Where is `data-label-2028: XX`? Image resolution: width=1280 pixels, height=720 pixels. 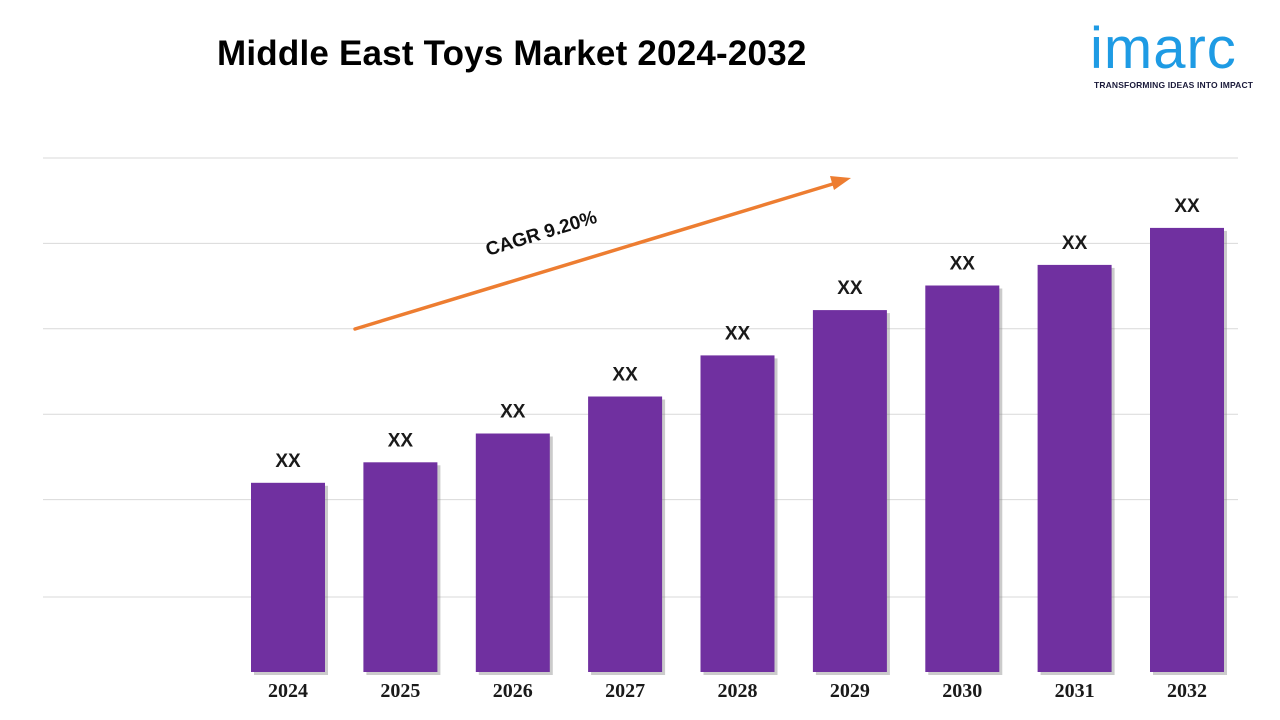
data-label-2028: XX is located at coordinates (738, 333).